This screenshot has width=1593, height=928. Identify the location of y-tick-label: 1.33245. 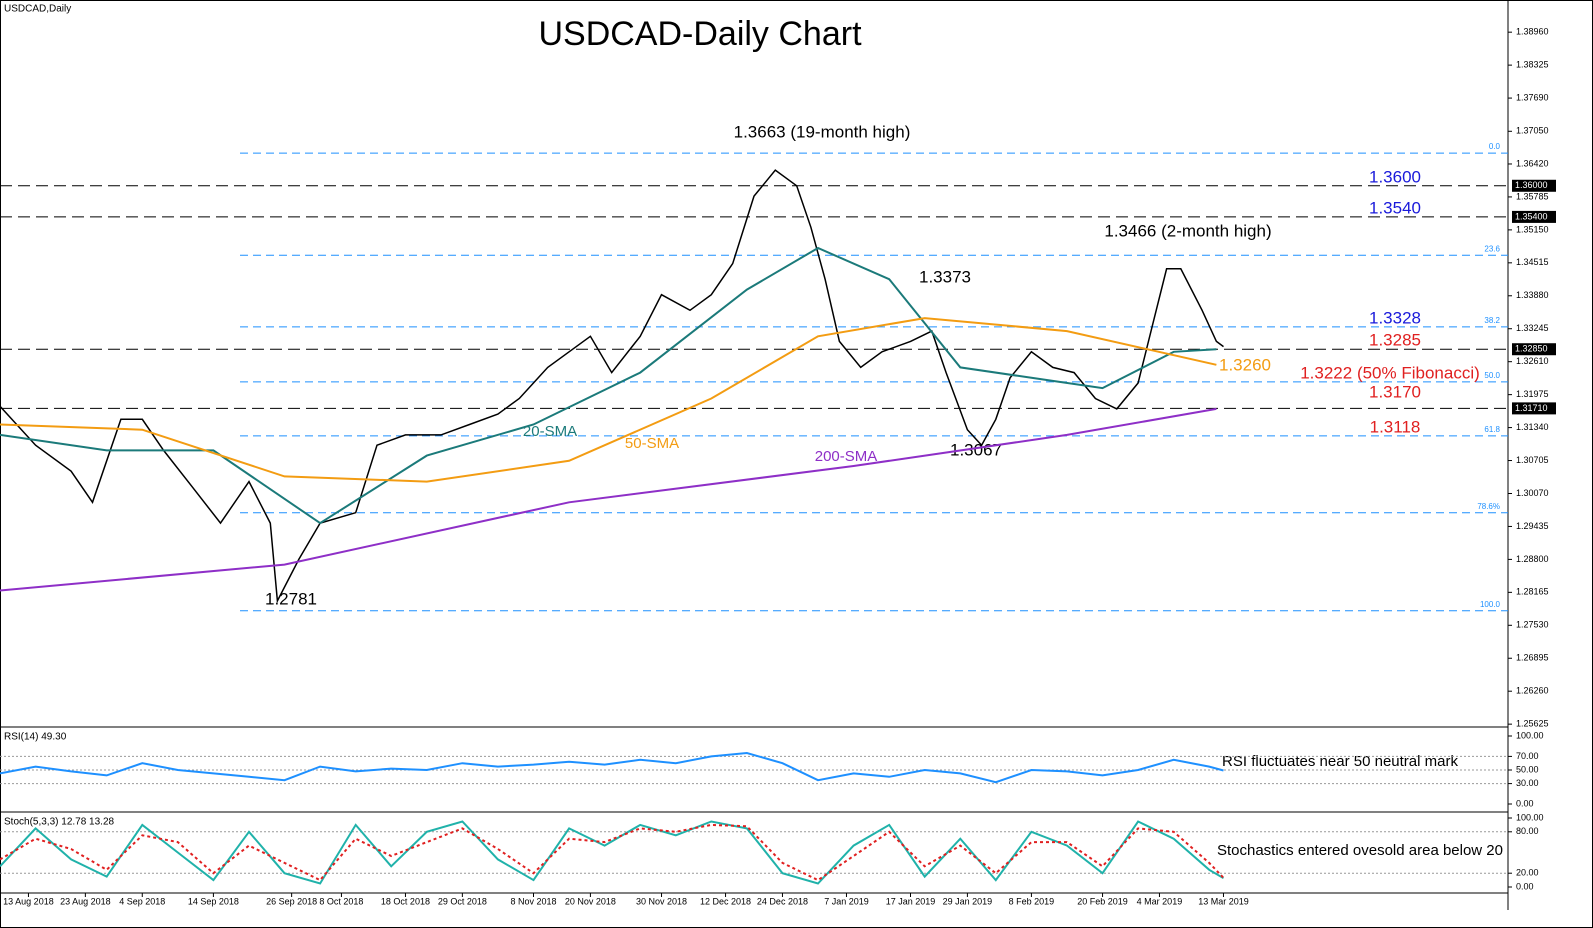
(1532, 328).